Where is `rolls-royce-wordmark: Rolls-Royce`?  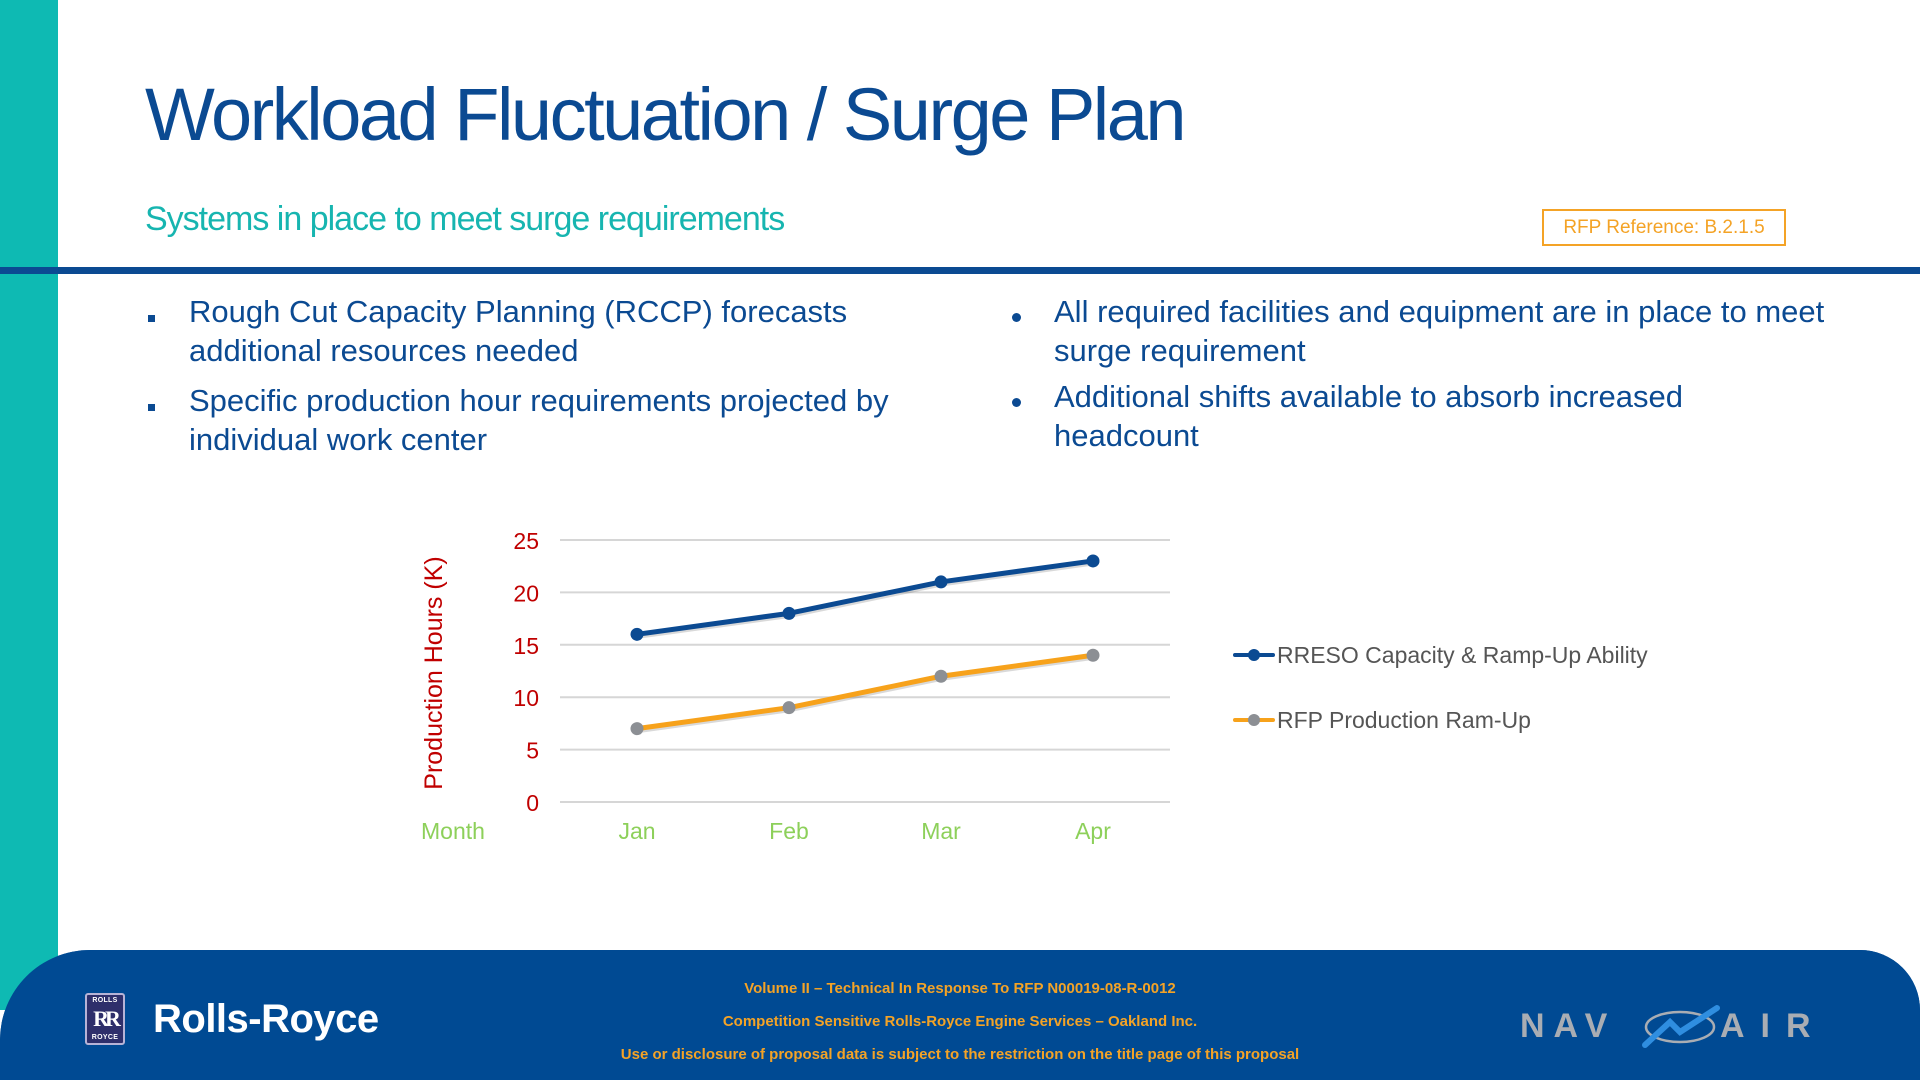 rolls-royce-wordmark: Rolls-Royce is located at coordinates (266, 1018).